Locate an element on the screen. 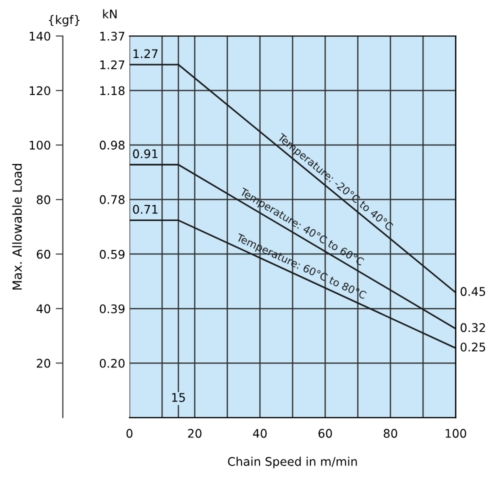 This screenshot has width=498, height=480. y-tick-label: 80 is located at coordinates (43, 199).